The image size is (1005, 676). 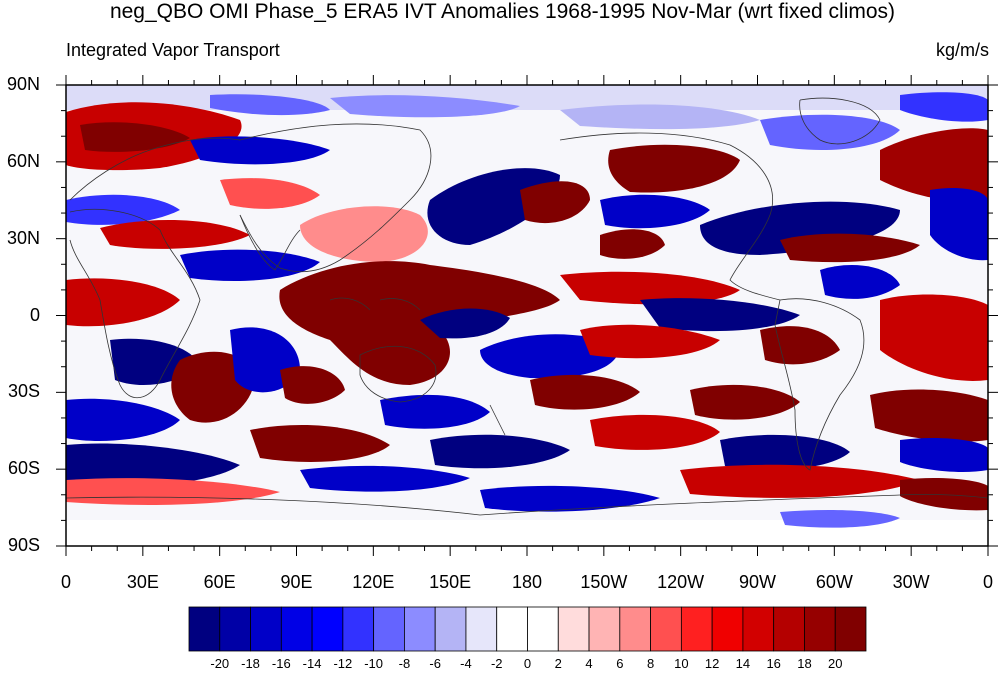 What do you see at coordinates (220, 663) in the screenshot?
I see `colorbar-tick-label: -20` at bounding box center [220, 663].